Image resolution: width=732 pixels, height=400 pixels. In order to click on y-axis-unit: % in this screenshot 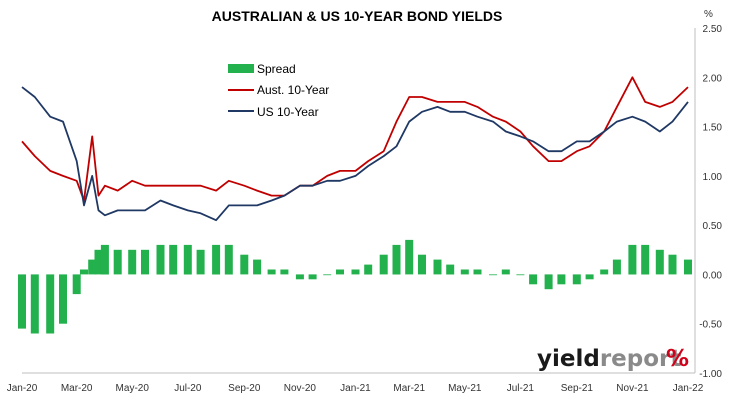, I will do `click(708, 14)`.